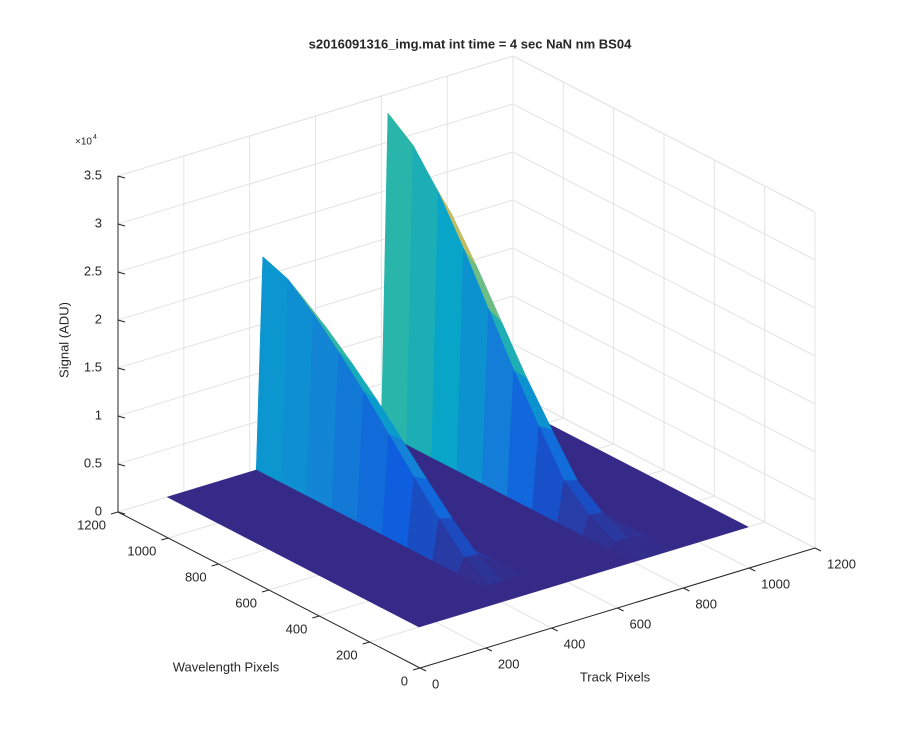 The height and width of the screenshot is (750, 900). I want to click on x-tick-label: 200, so click(509, 663).